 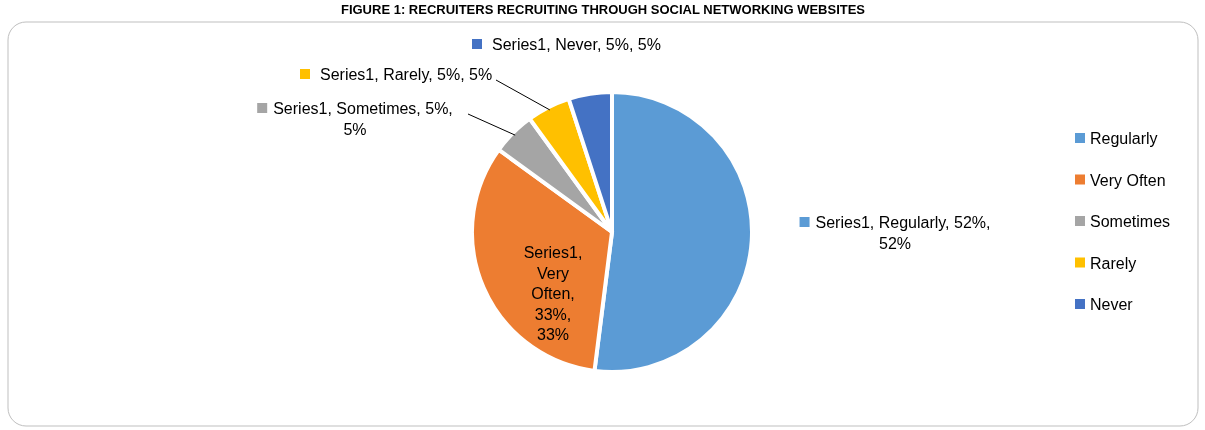 I want to click on data-label: Series1, Rarely, 5%, 5%, so click(x=406, y=74).